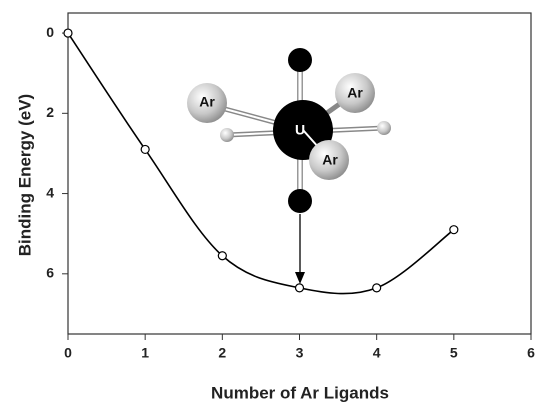 Image resolution: width=536 pixels, height=406 pixels. Describe the element at coordinates (50, 112) in the screenshot. I see `y-tick-label: 2` at that location.